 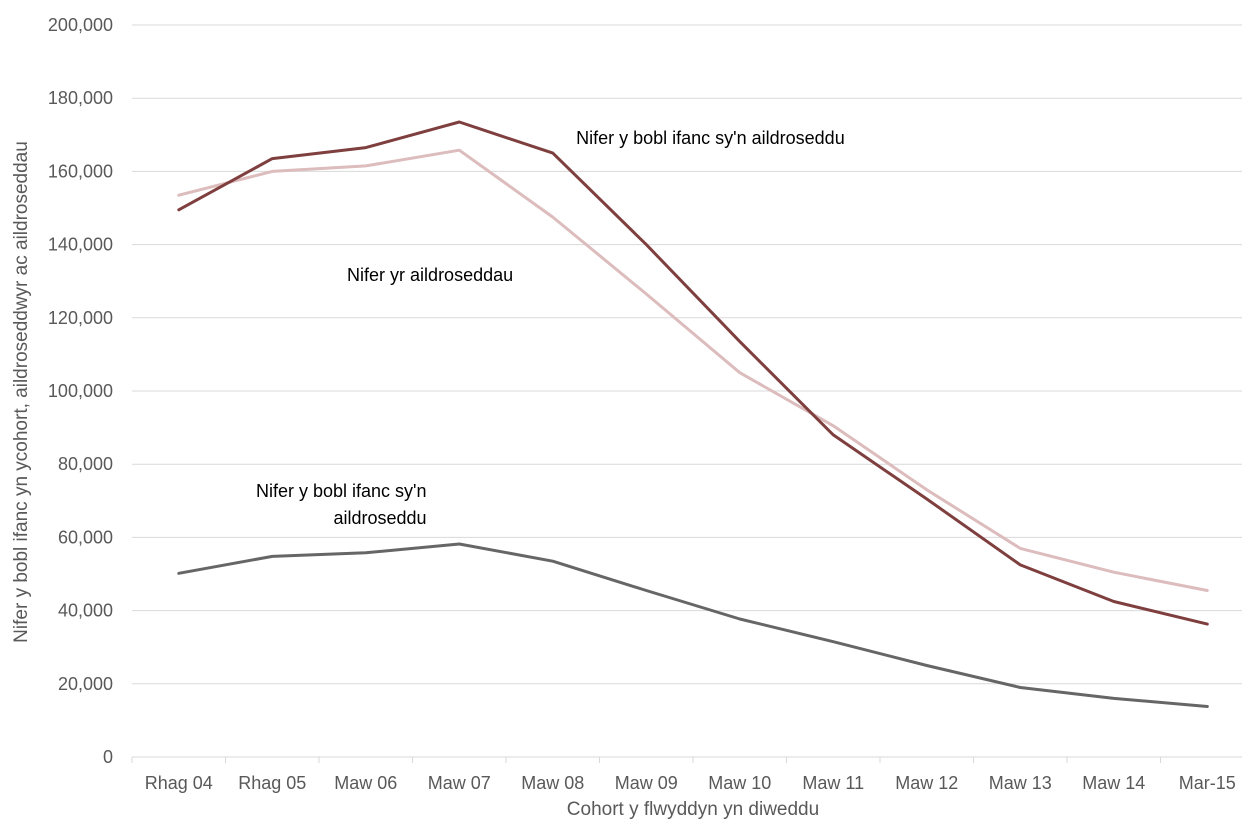 What do you see at coordinates (1020, 783) in the screenshot?
I see `x-tick-label: Maw 13` at bounding box center [1020, 783].